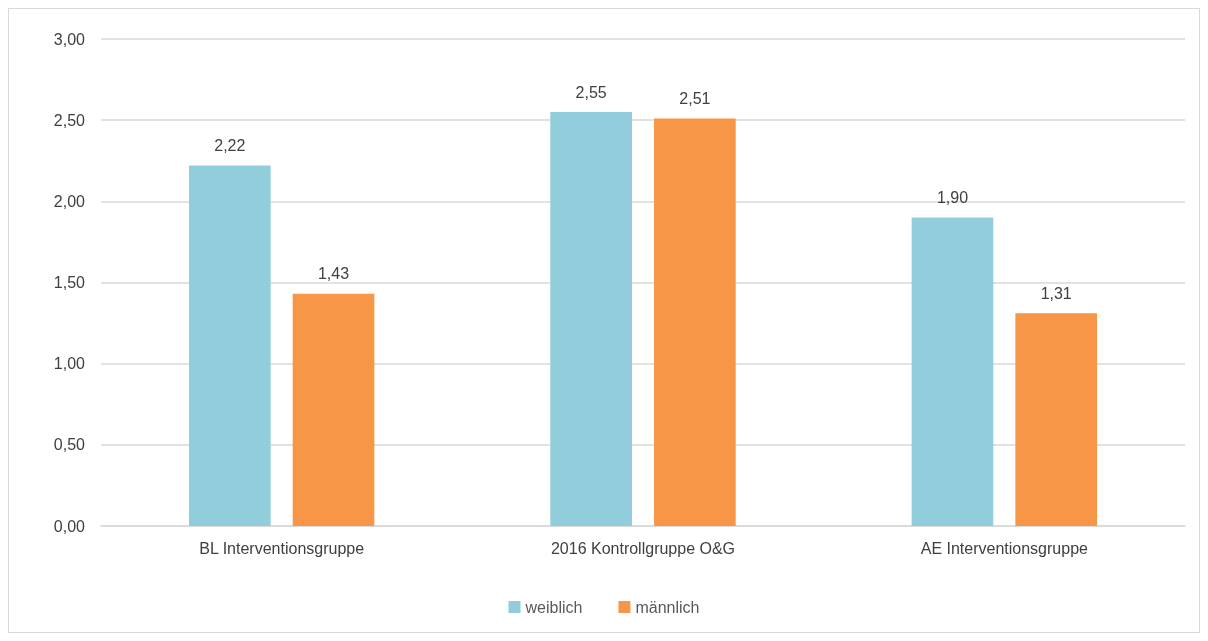 The image size is (1208, 641). What do you see at coordinates (69, 445) in the screenshot?
I see `y-tick-label: 0,50` at bounding box center [69, 445].